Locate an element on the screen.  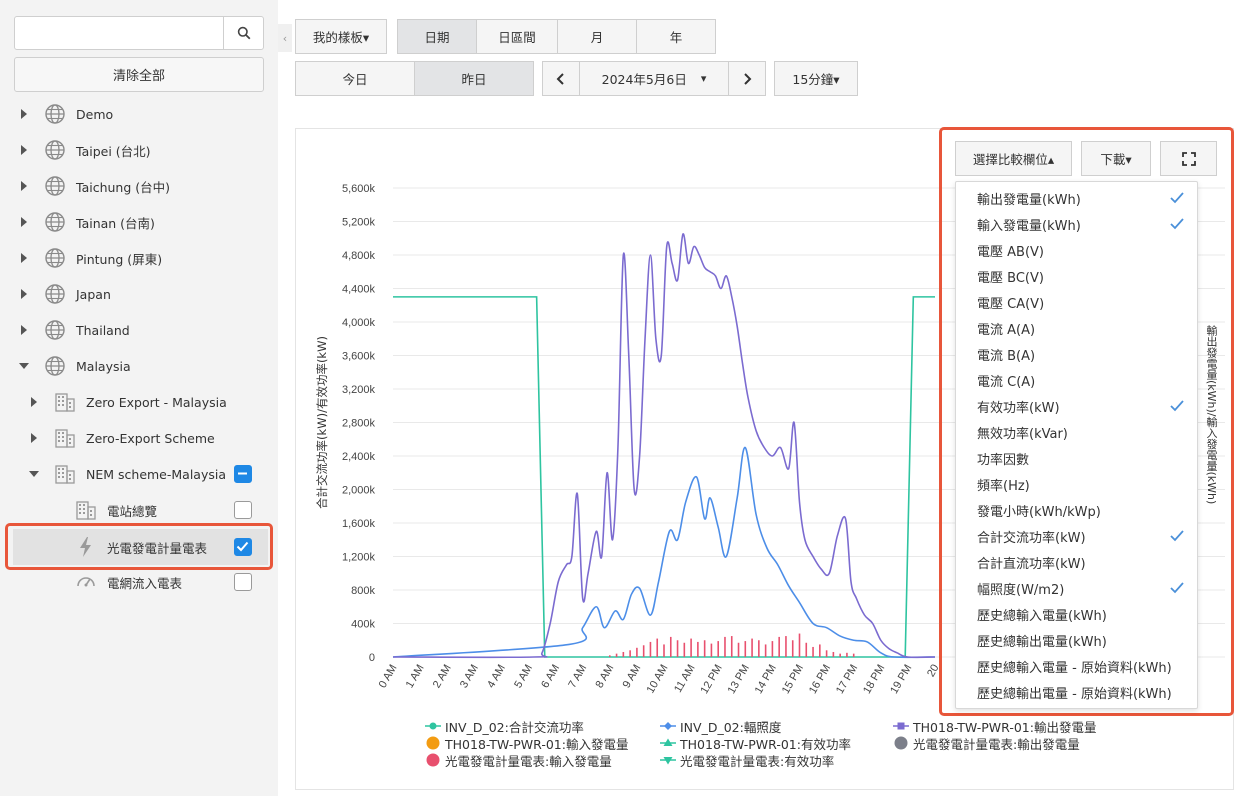
x-tick-label: 5 AM is located at coordinates (523, 677).